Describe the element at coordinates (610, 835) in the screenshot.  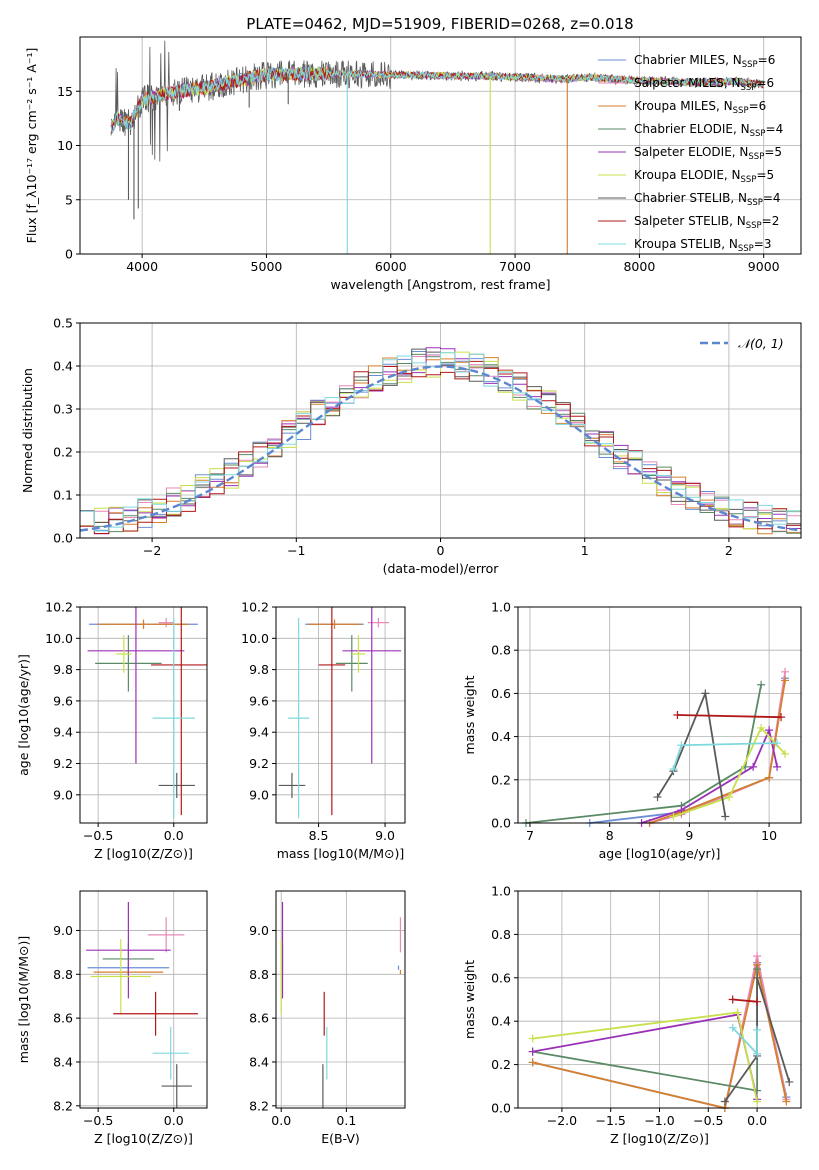
I see `tick-label-x: 8` at that location.